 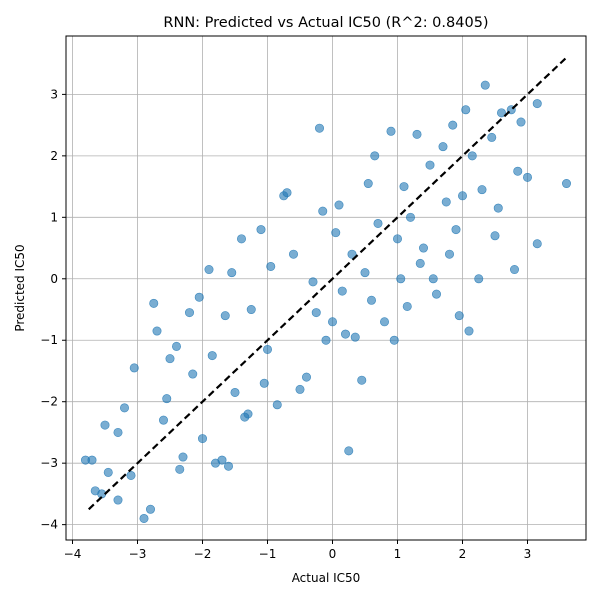 I want to click on x-tick-label: 0, so click(x=333, y=554).